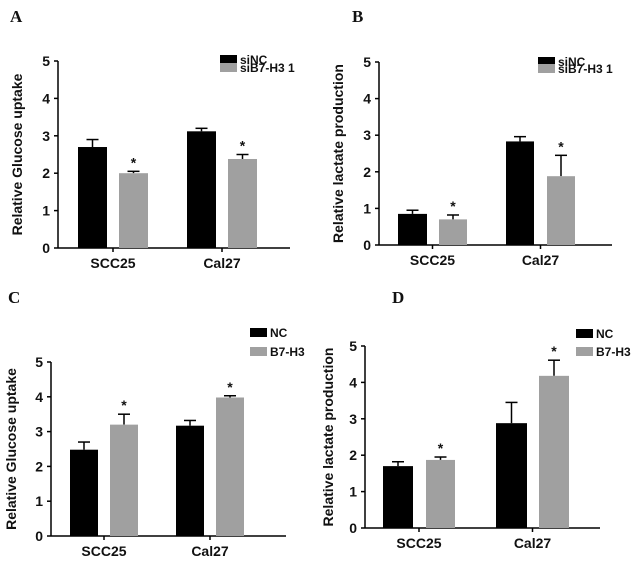  I want to click on panel-label: D, so click(398, 297).